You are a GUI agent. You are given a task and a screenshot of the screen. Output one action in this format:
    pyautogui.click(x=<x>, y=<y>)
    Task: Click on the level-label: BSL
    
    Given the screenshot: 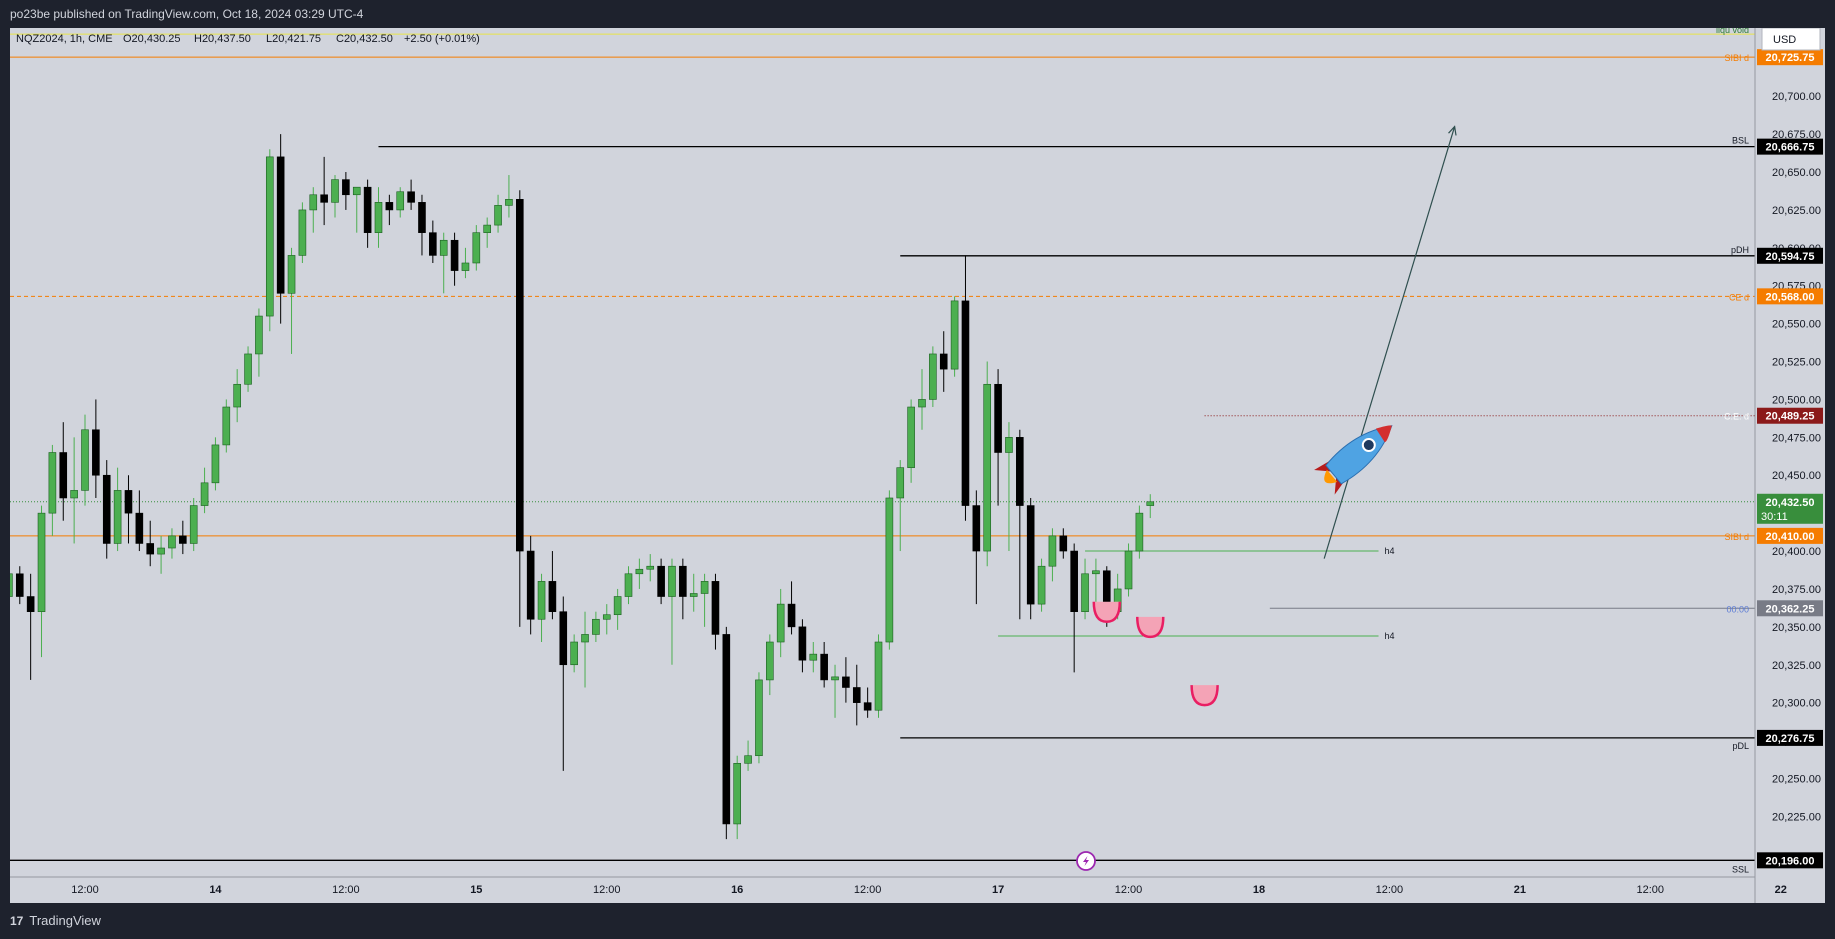 What is the action you would take?
    pyautogui.click(x=1740, y=141)
    